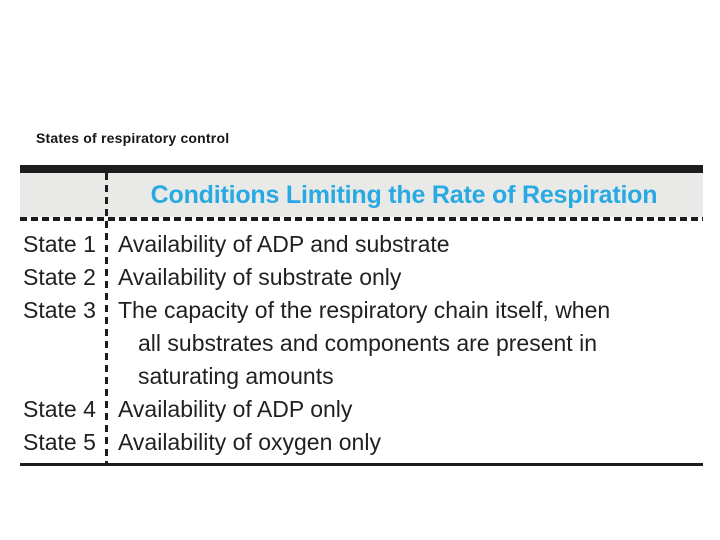 This screenshot has height=540, width=720. I want to click on condition-text: Availability of substrate only, so click(260, 277).